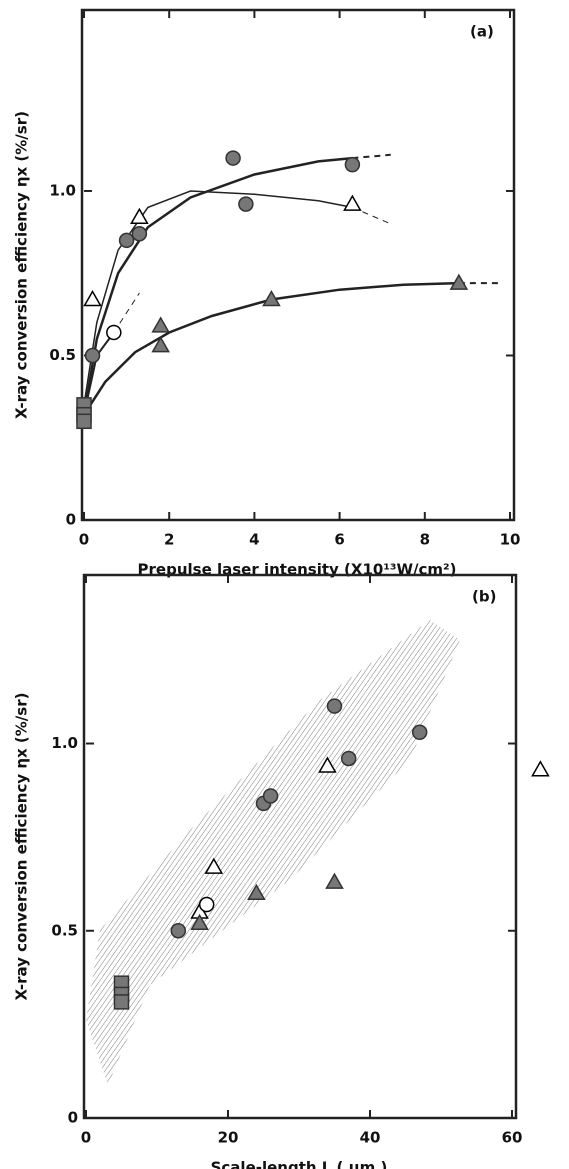 This screenshot has width=569, height=1169. Describe the element at coordinates (510, 540) in the screenshot. I see `x-tick-label: 10` at that location.